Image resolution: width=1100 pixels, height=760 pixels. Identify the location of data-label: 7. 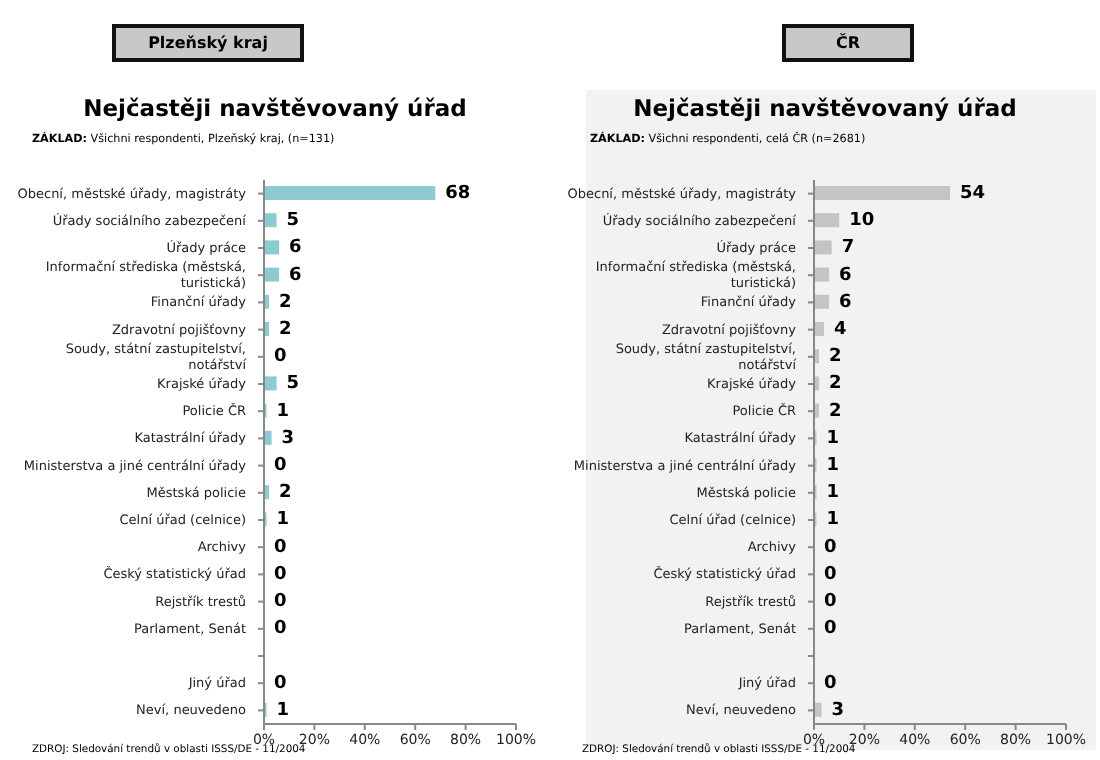
(848, 248).